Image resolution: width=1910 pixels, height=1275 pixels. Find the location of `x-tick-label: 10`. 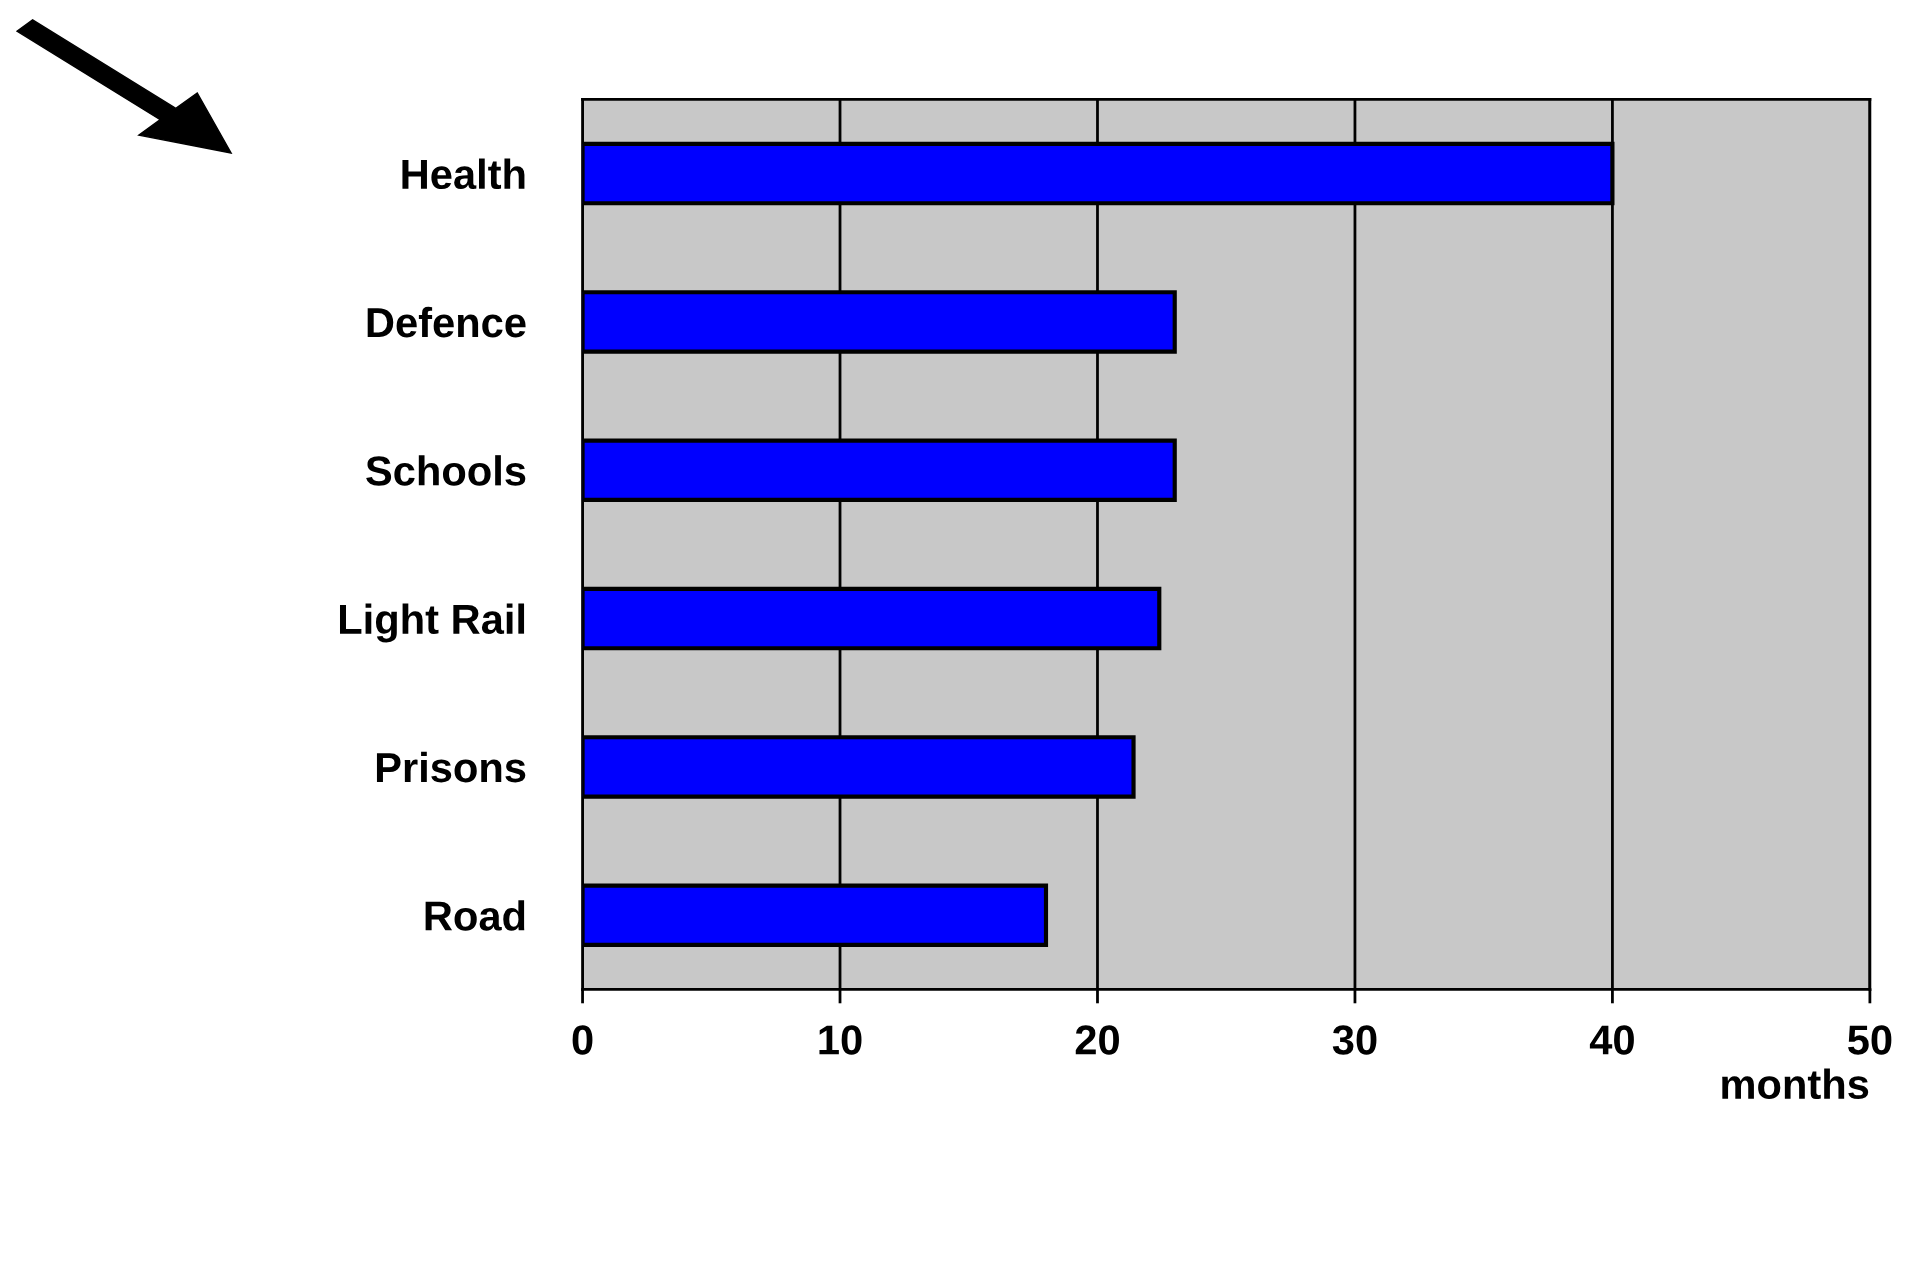

x-tick-label: 10 is located at coordinates (840, 1040).